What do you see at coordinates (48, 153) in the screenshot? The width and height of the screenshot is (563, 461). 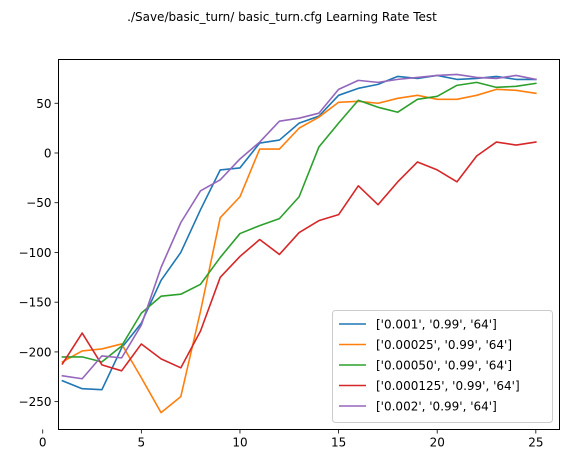 I see `y-tick-label: 0` at bounding box center [48, 153].